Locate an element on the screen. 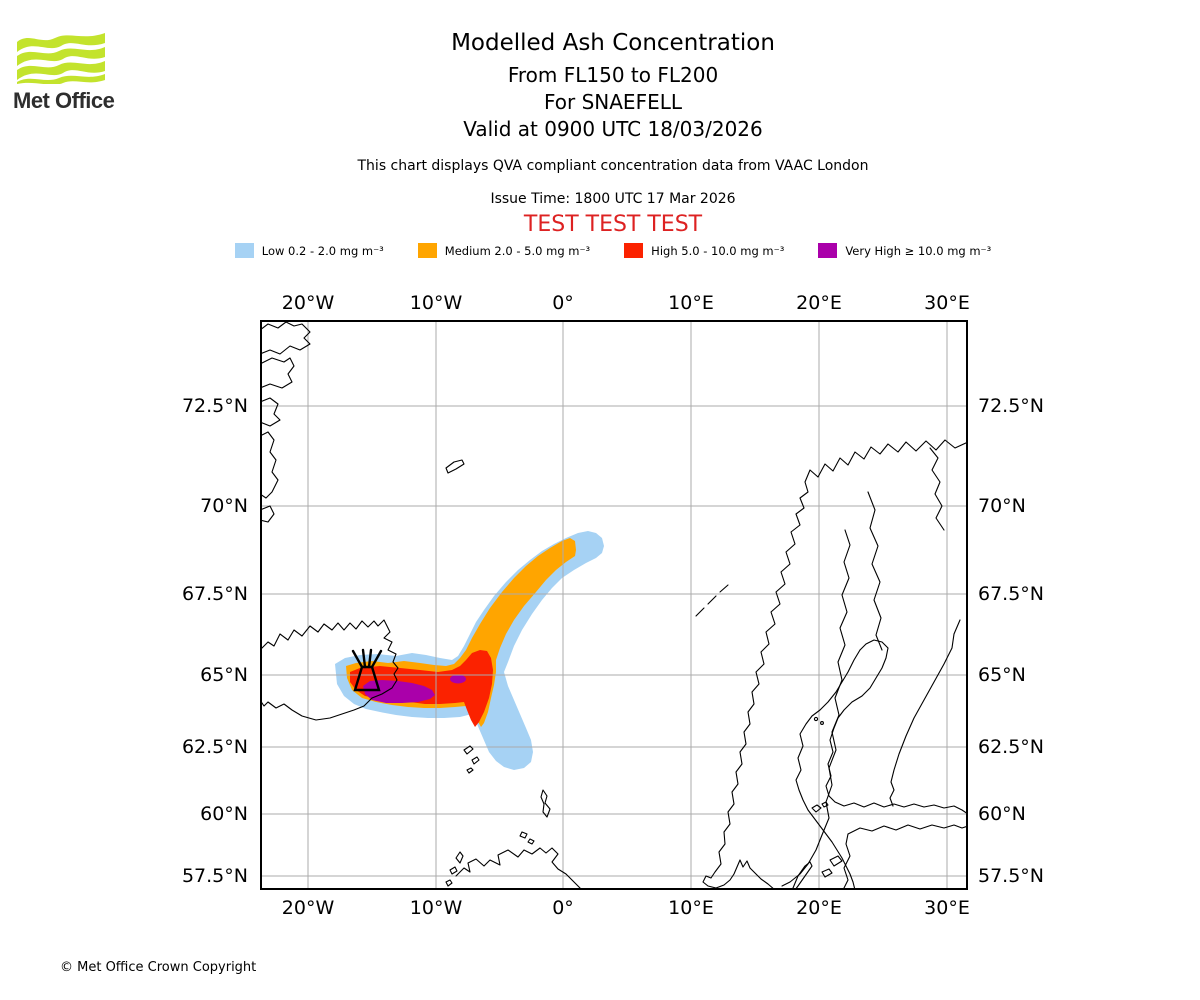 The image size is (1200, 1000). lat-tick-right: 60°N is located at coordinates (1002, 814).